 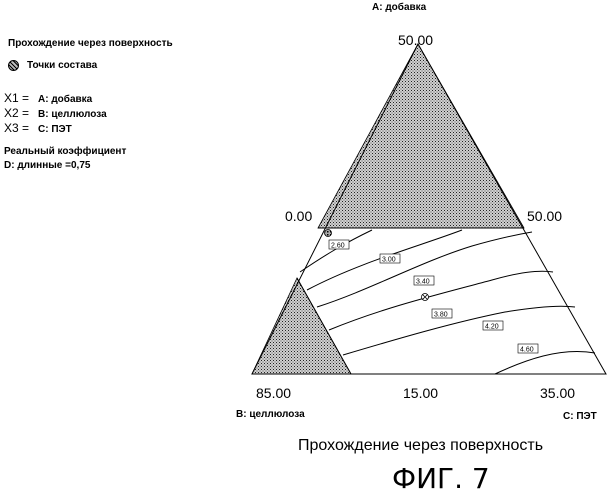 I want to click on tick-label-bottom-left: 85.00, so click(x=273, y=393).